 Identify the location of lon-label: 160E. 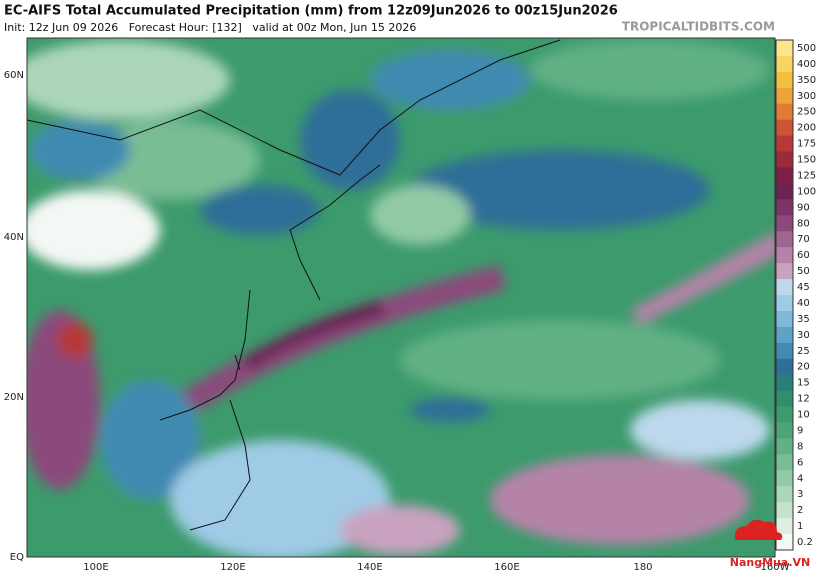
(506, 567).